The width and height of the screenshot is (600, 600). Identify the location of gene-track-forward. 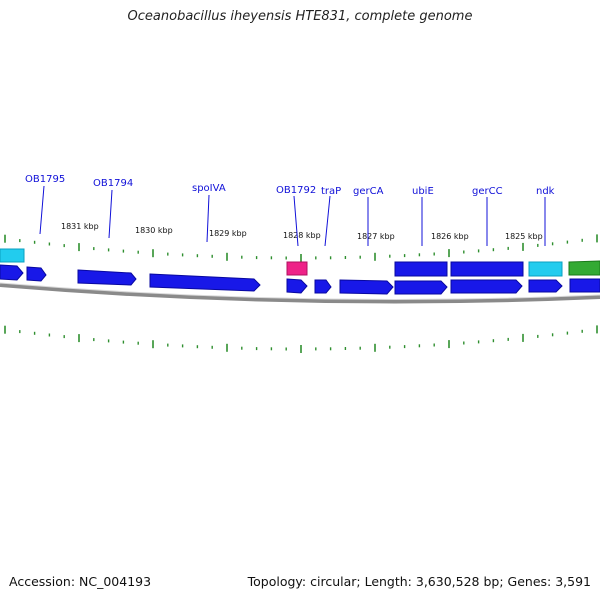
(300, 279).